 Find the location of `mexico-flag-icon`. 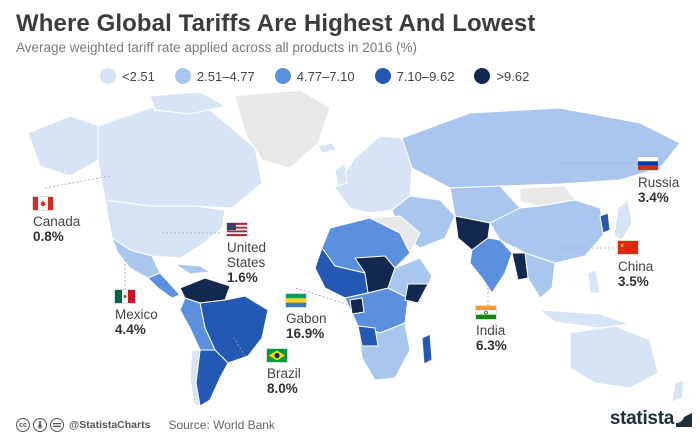

mexico-flag-icon is located at coordinates (125, 296).